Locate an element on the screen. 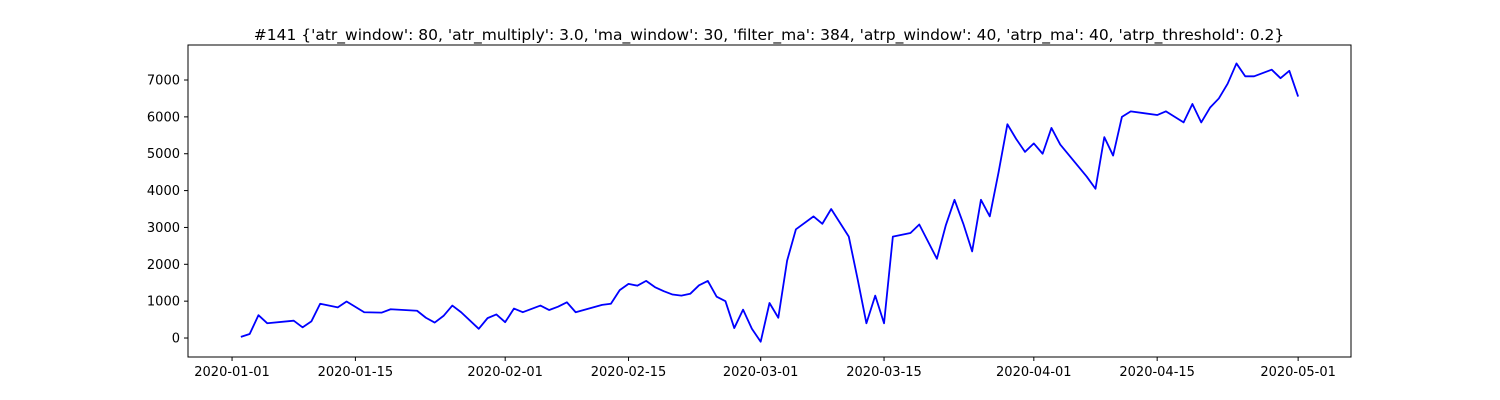 This screenshot has width=1500, height=400. y-tick-label: 3000 is located at coordinates (163, 228).